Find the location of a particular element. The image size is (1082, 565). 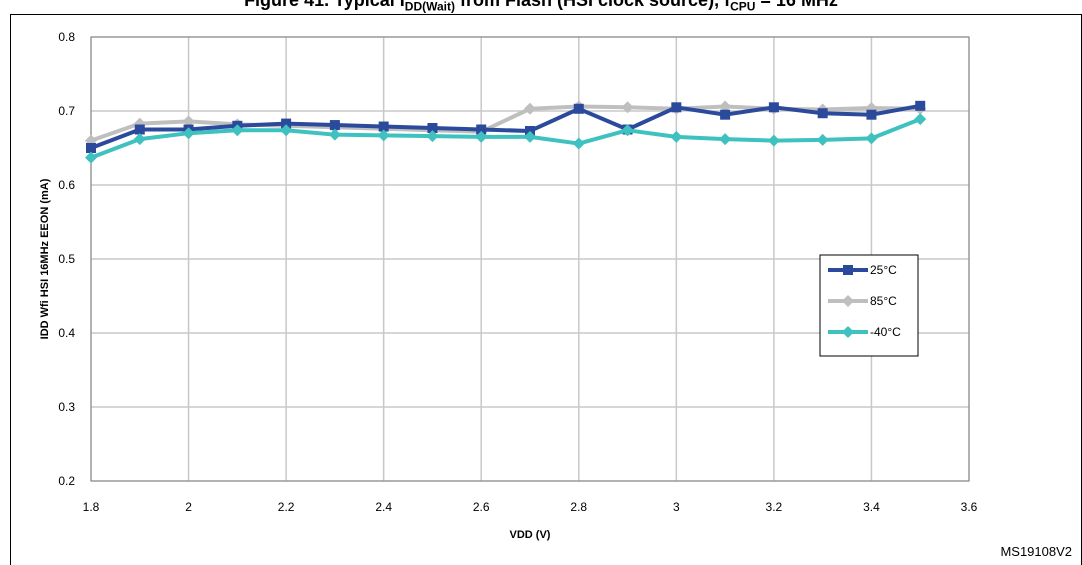

x-tick-label: 2.8 is located at coordinates (578, 507).